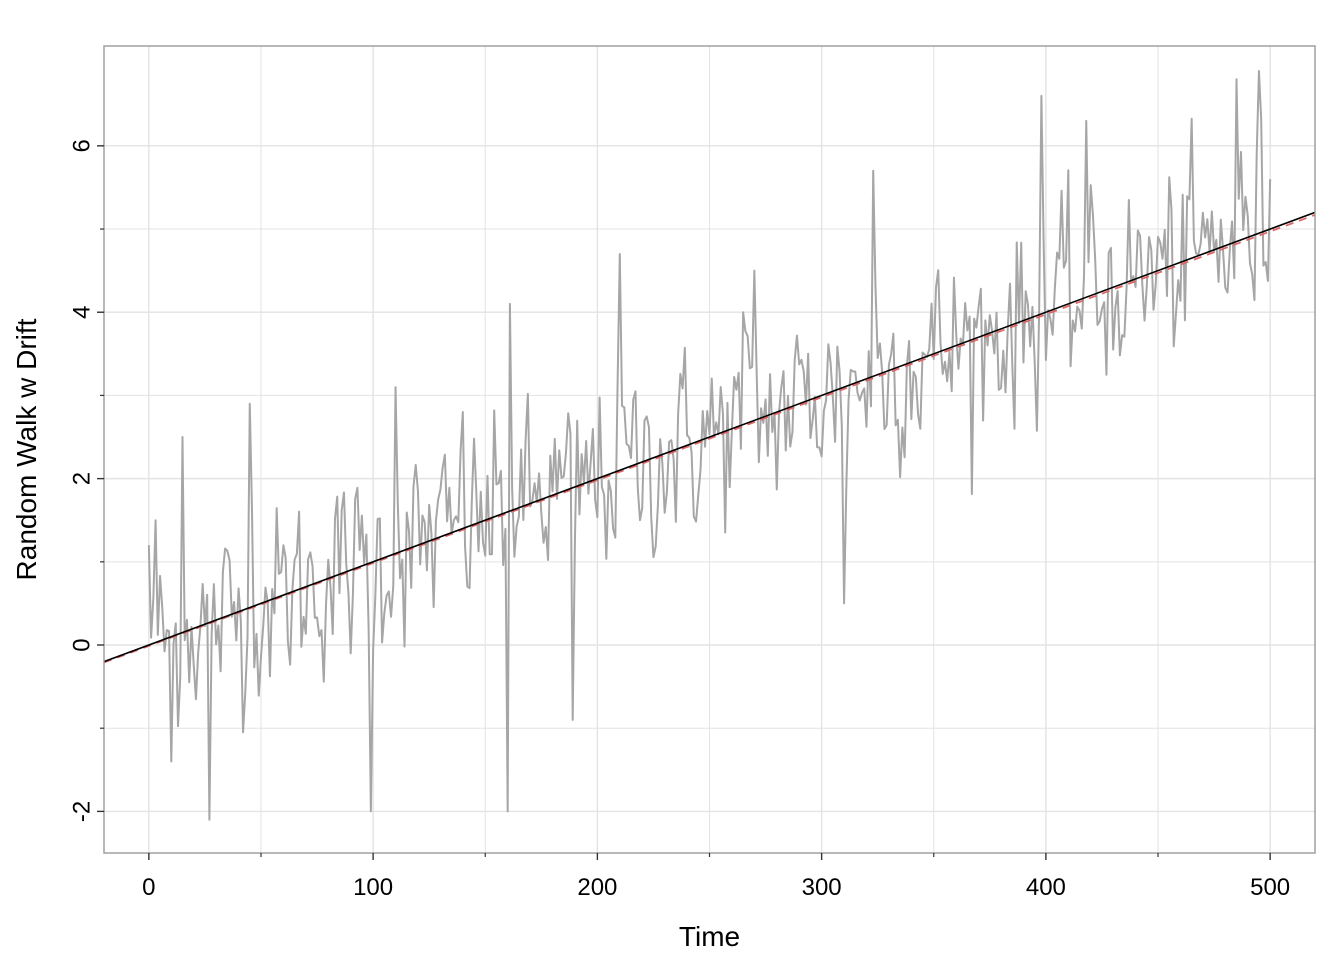  I want to click on y-tick-label: 6, so click(82, 145).